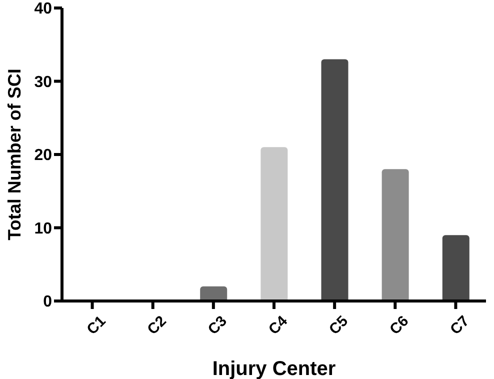  Describe the element at coordinates (460, 325) in the screenshot. I see `x-tick-label: C7` at that location.